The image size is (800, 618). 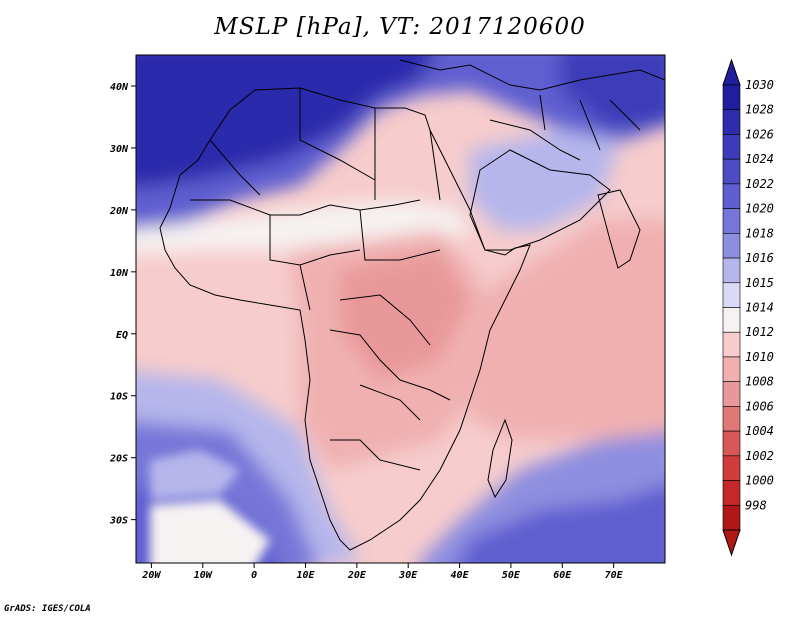 What do you see at coordinates (759, 283) in the screenshot?
I see `colorbar-label: 1015` at bounding box center [759, 283].